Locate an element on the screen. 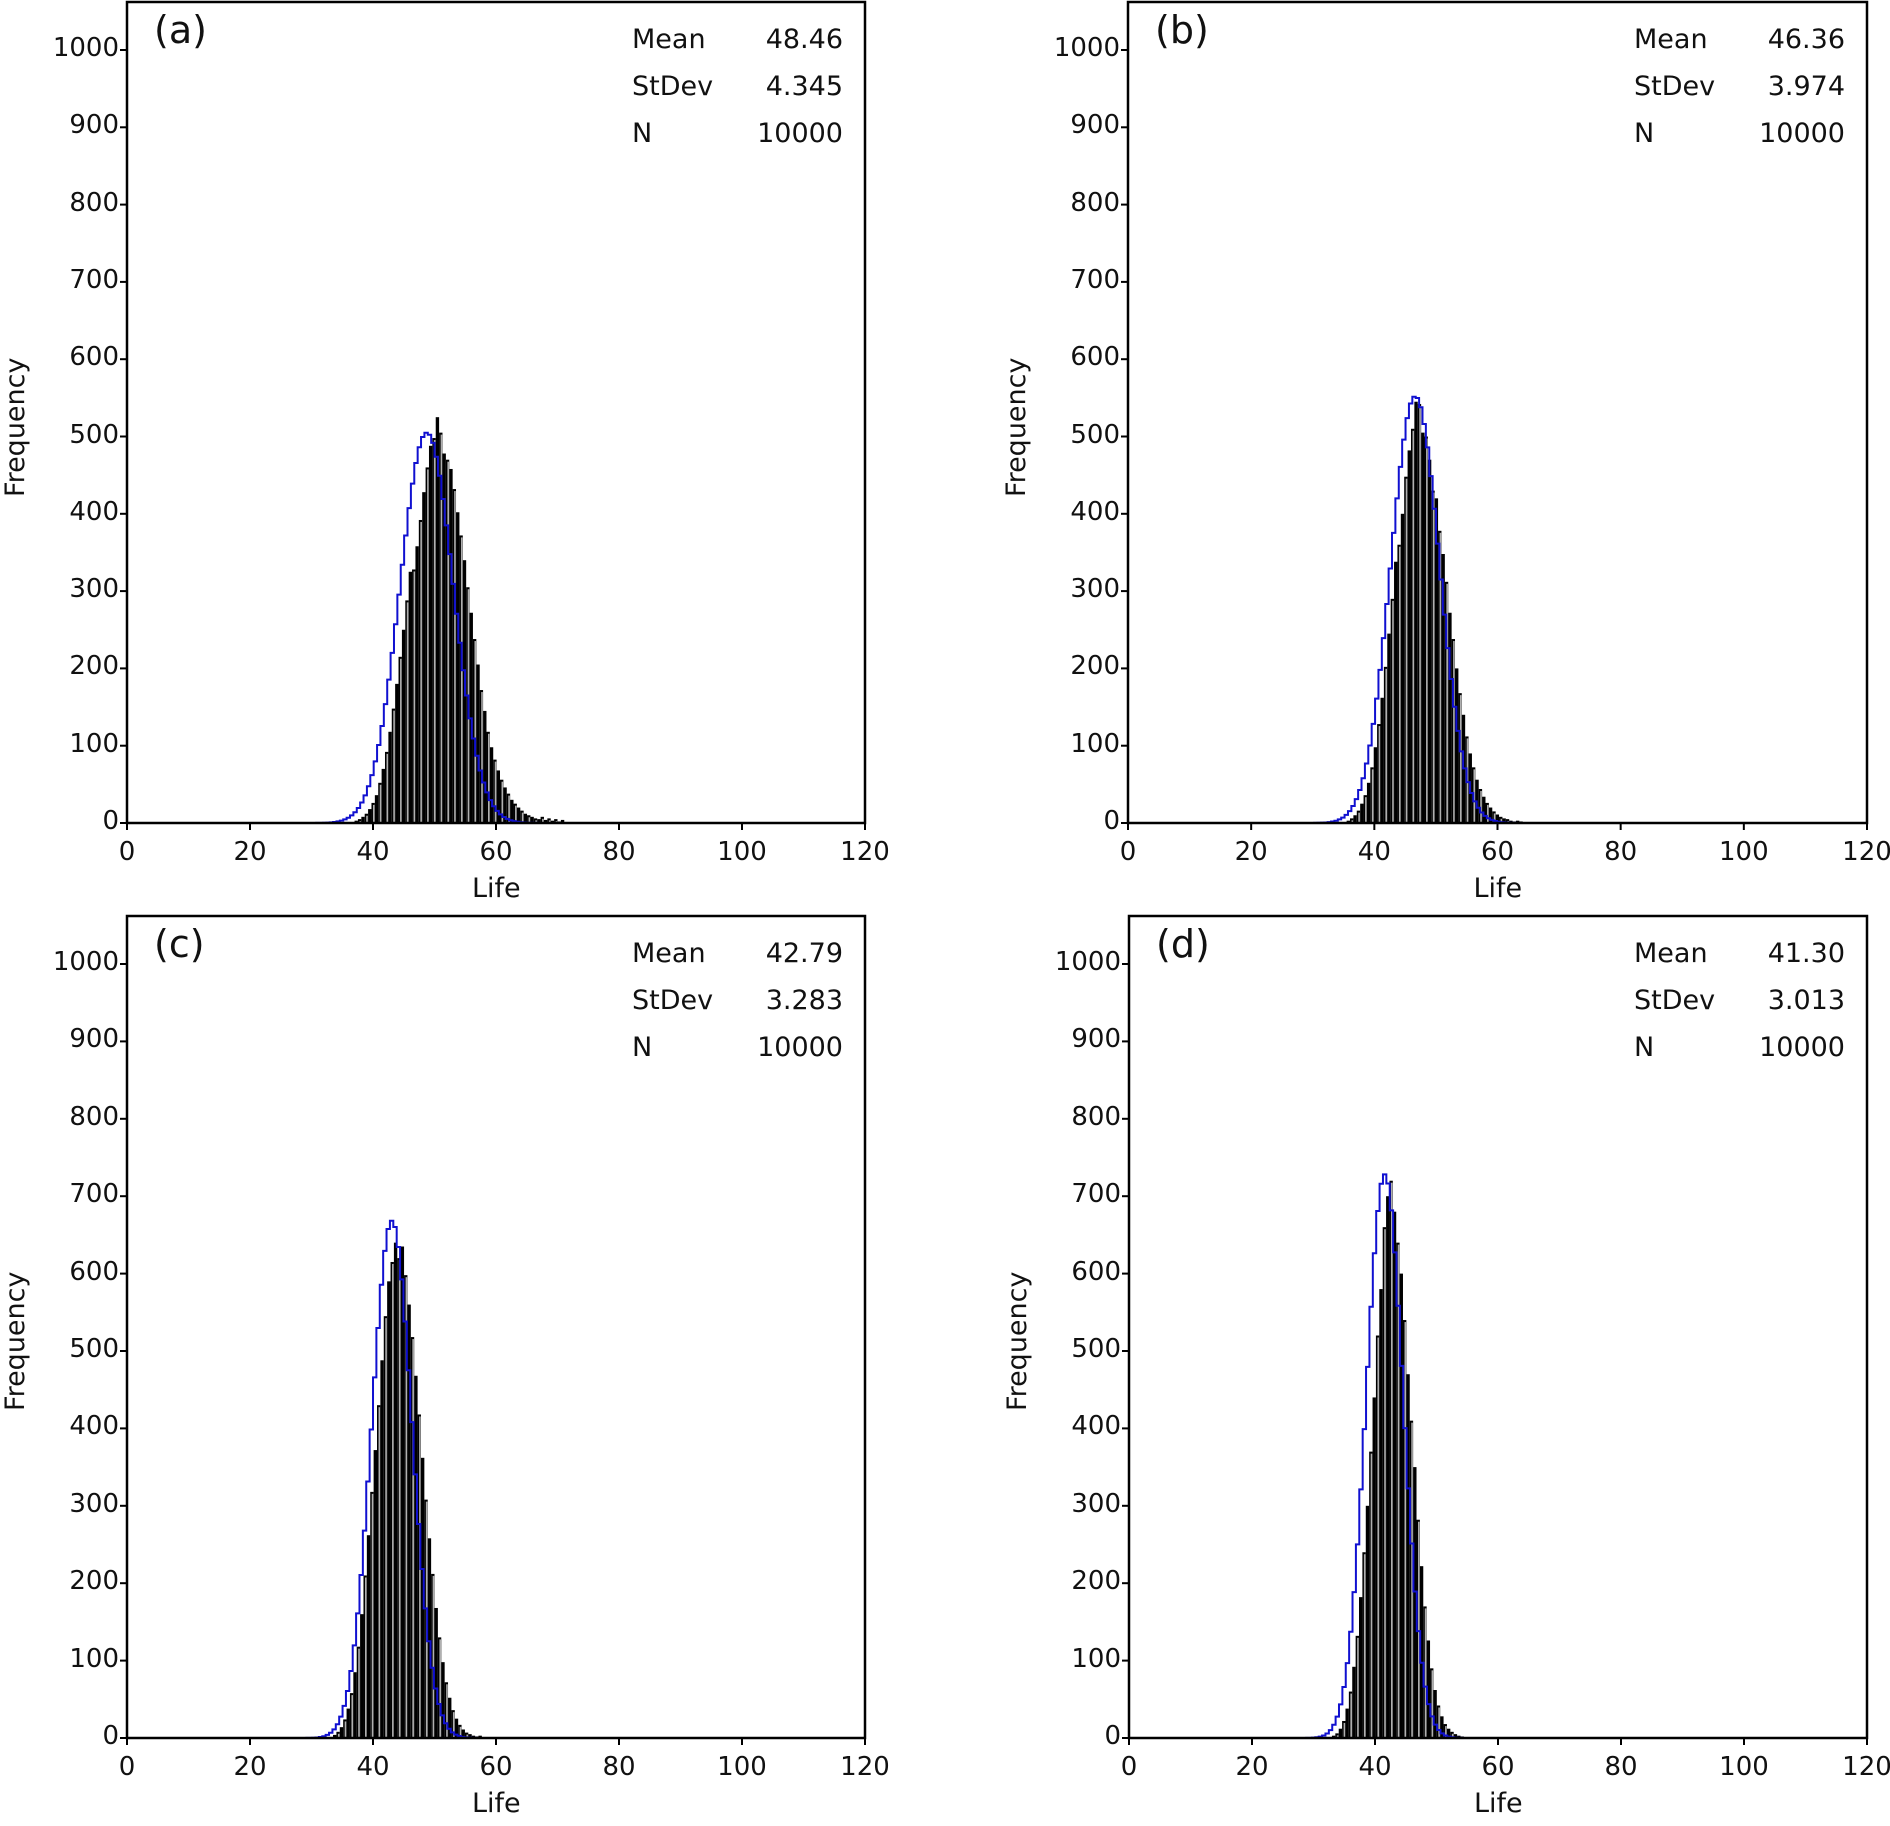 This screenshot has width=1890, height=1826. stat-value-mean: 48.46 is located at coordinates (804, 39).